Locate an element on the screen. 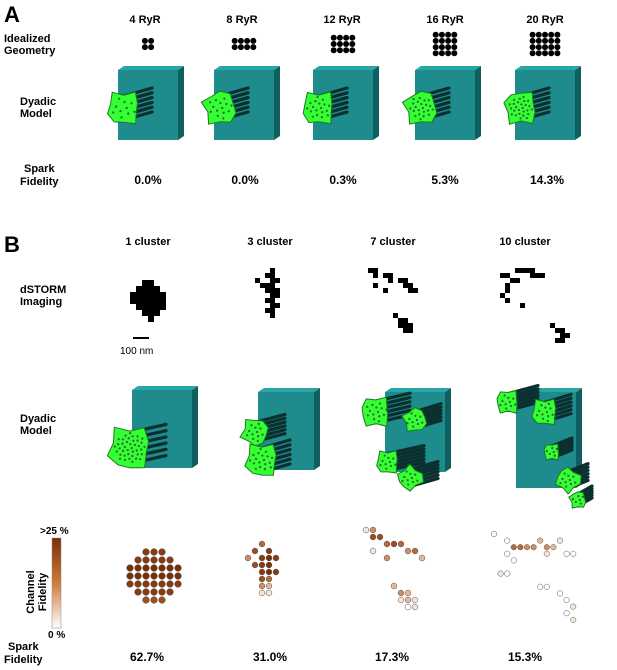 The width and height of the screenshot is (617, 670). column-label-3-cluster: 3 cluster is located at coordinates (270, 242).